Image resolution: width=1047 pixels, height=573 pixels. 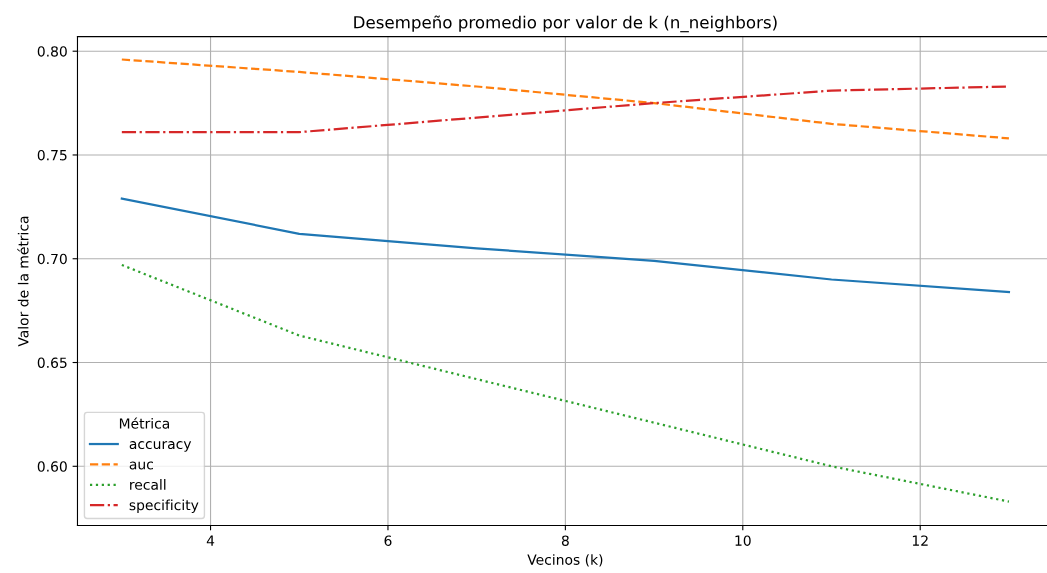 What do you see at coordinates (148, 484) in the screenshot?
I see `legend-label: recall` at bounding box center [148, 484].